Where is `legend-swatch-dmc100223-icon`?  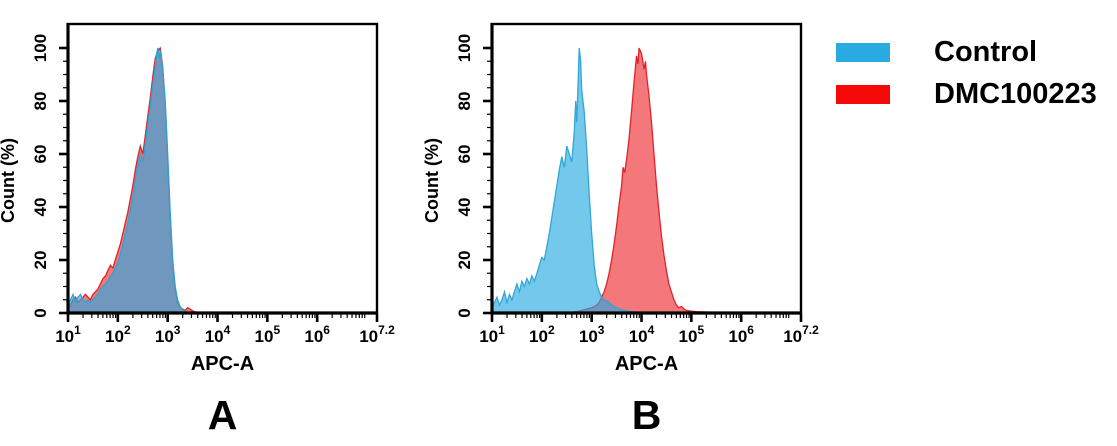 legend-swatch-dmc100223-icon is located at coordinates (863, 94).